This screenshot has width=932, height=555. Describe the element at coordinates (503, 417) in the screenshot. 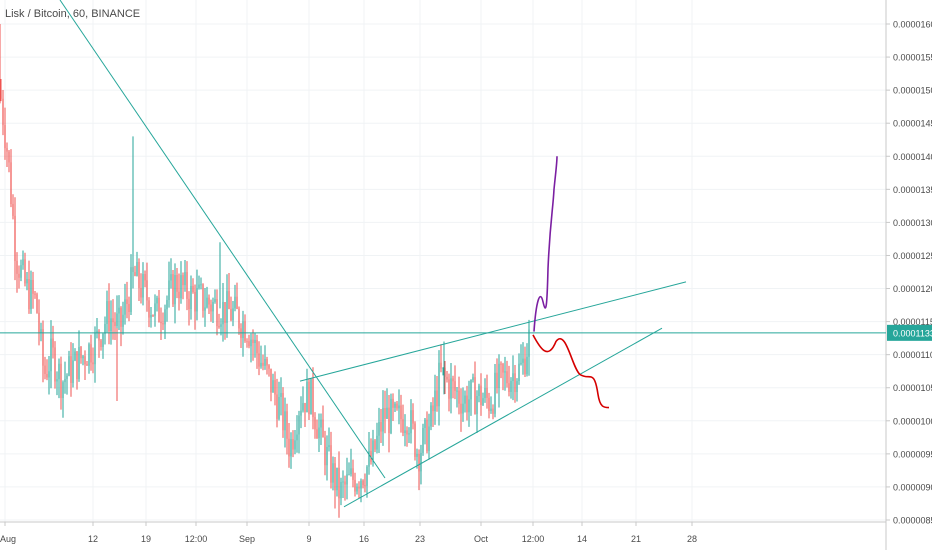

I see `trendline-wedge-lower` at that location.